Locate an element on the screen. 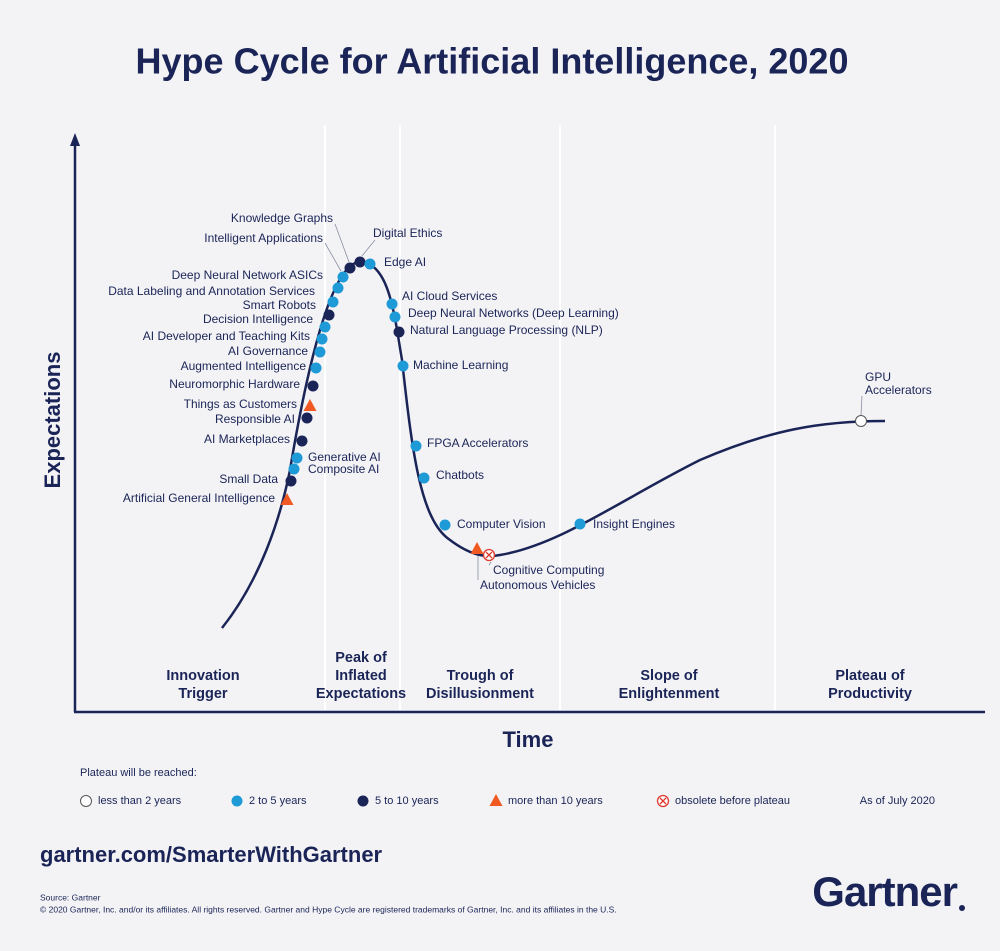 This screenshot has width=1000, height=951. phase-label: Disillusionment is located at coordinates (480, 694).